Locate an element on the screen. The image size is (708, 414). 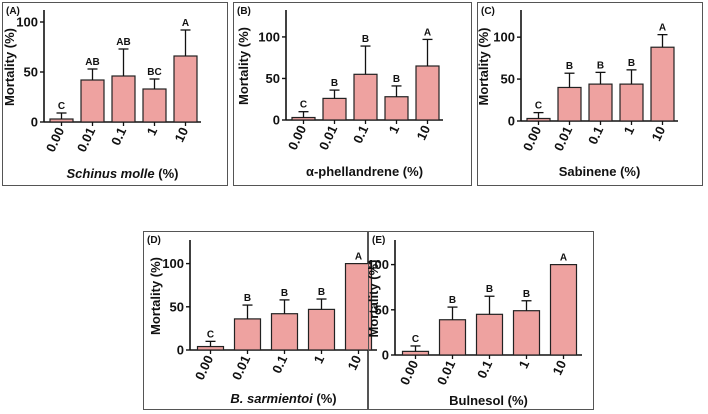
significance-letter: BC is located at coordinates (154, 72).